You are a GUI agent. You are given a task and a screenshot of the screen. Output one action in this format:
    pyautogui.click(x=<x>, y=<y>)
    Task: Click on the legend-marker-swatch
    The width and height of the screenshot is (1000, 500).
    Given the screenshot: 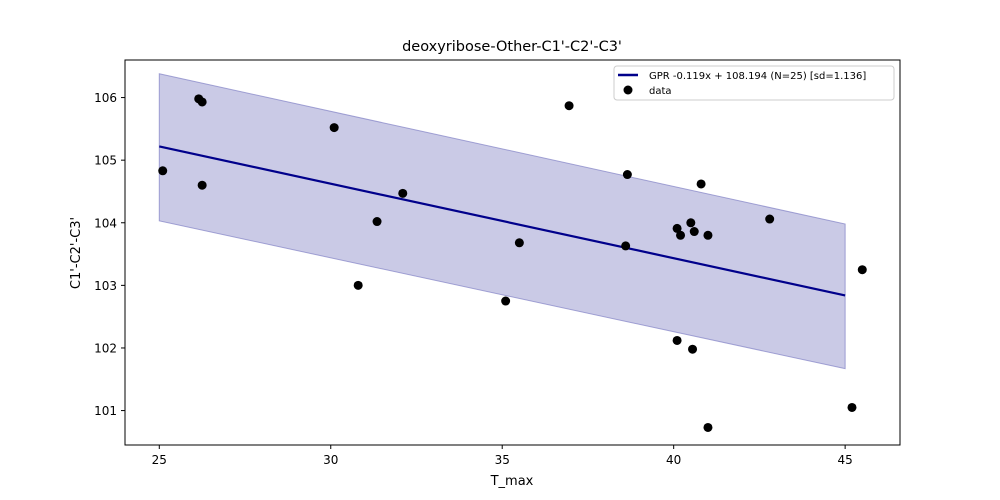 What is the action you would take?
    pyautogui.click(x=628, y=90)
    